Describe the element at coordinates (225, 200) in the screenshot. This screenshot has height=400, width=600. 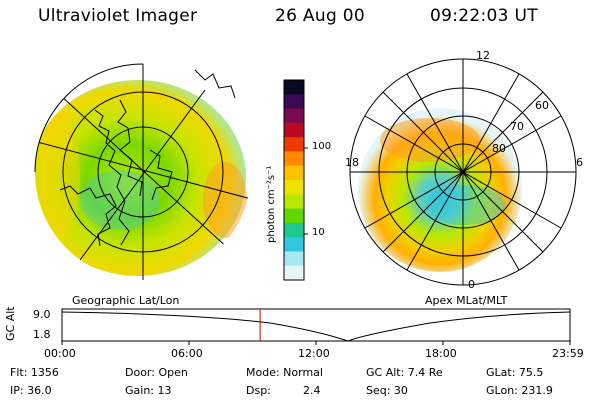
I see `aurora-hotspot` at that location.